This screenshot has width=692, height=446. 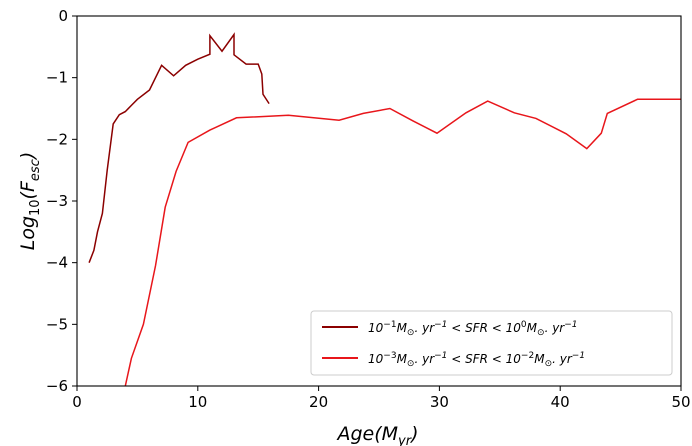 I want to click on x-tick-label: 20, so click(x=318, y=402).